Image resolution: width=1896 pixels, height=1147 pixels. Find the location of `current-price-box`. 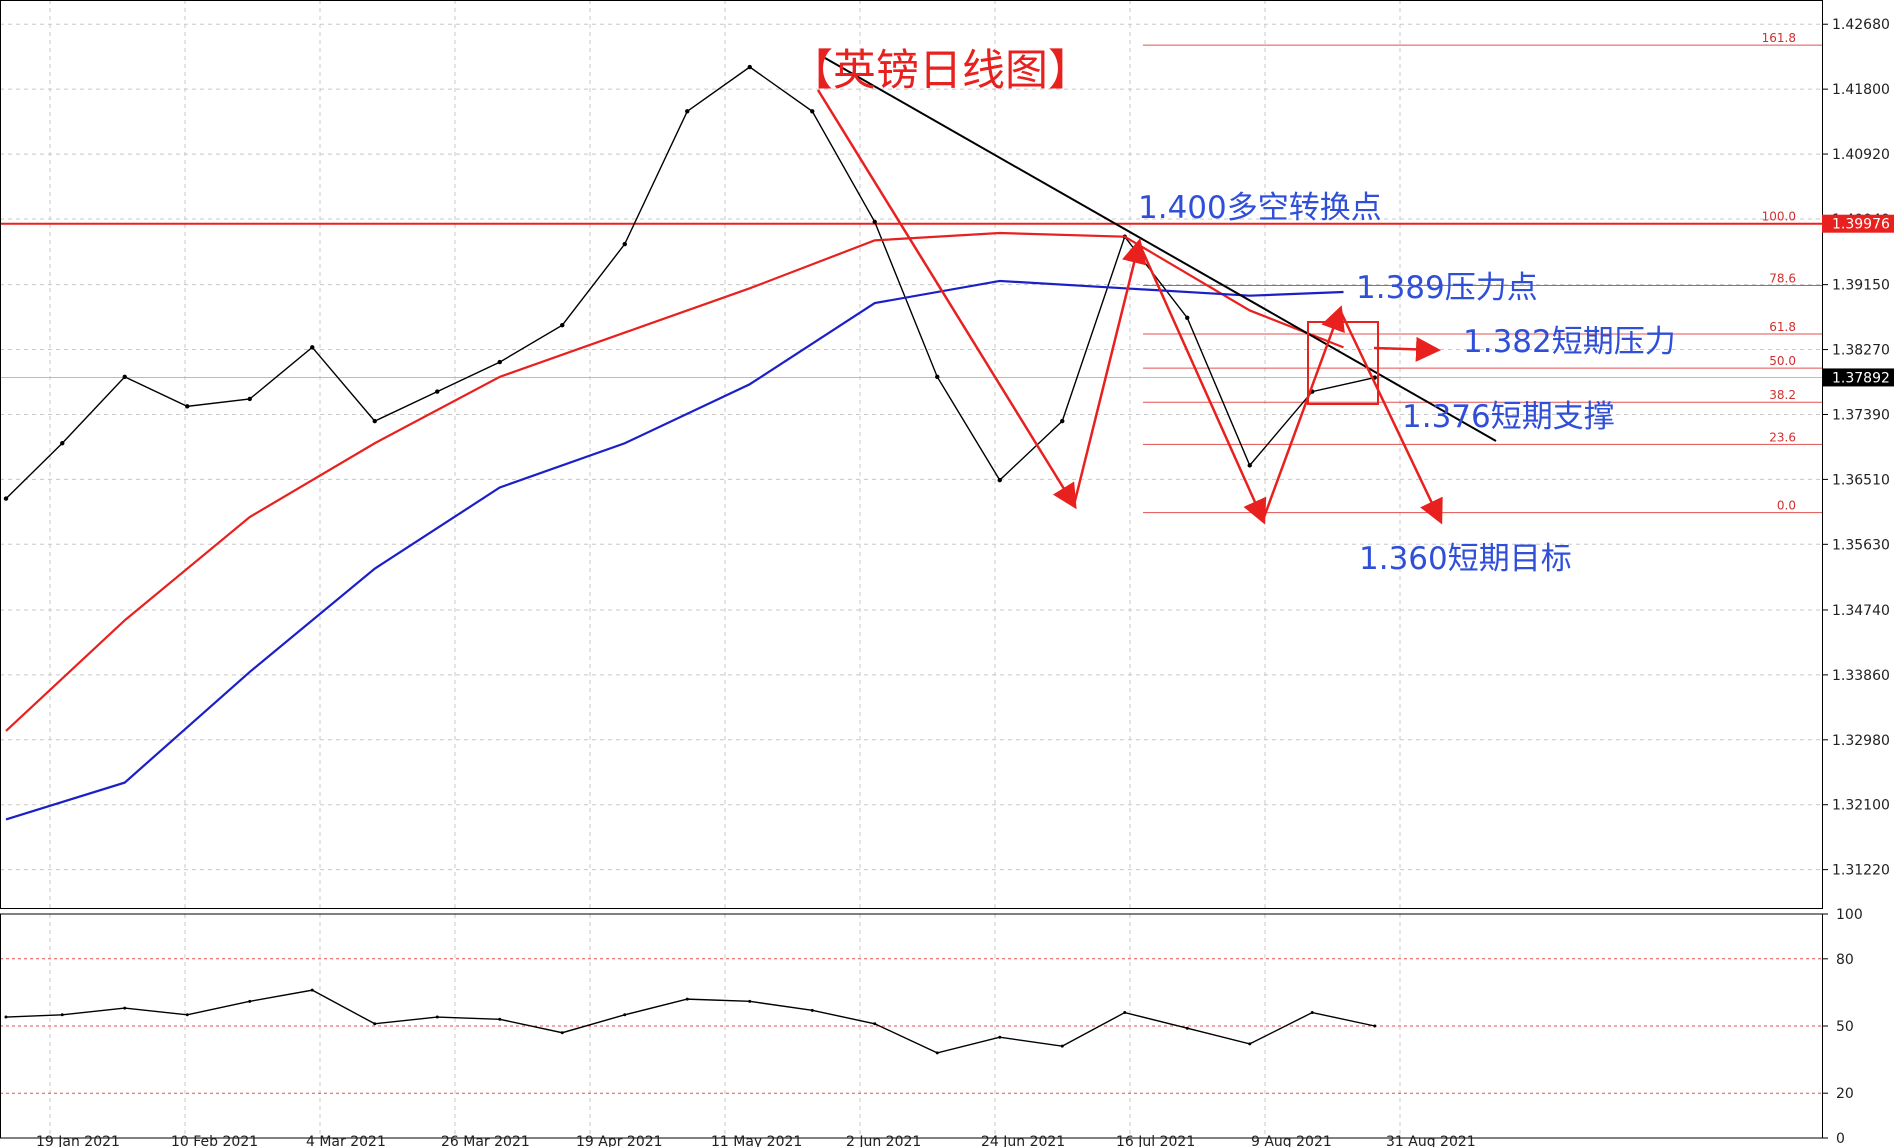

current-price-box is located at coordinates (1858, 377).